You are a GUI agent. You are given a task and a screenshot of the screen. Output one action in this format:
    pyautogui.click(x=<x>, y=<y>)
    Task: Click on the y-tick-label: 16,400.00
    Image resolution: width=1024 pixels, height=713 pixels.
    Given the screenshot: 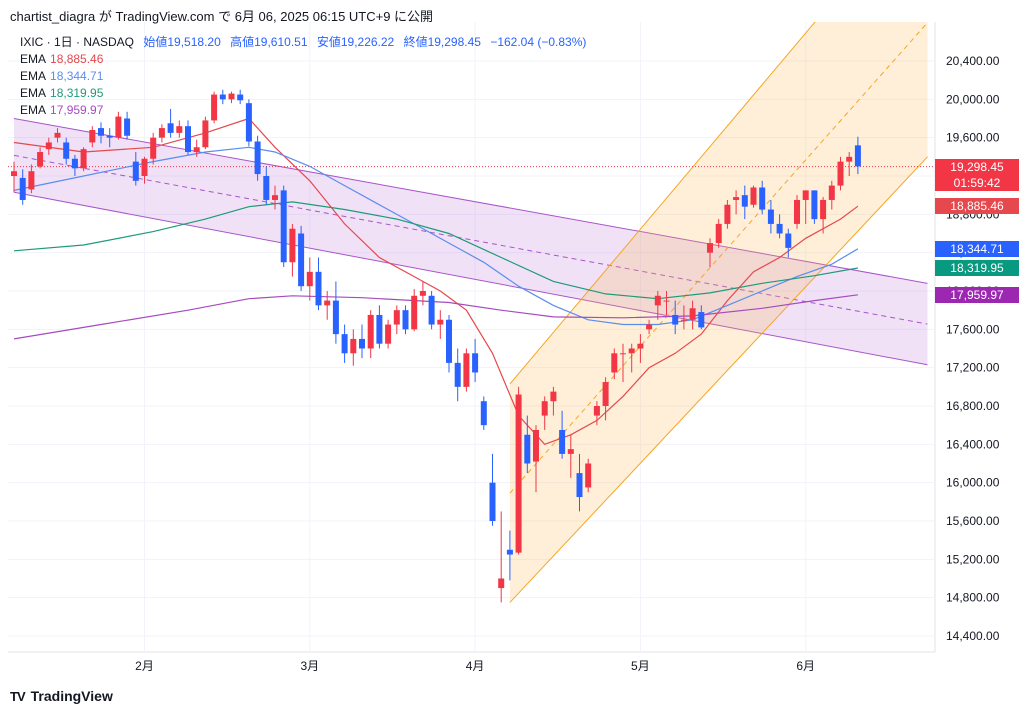 What is the action you would take?
    pyautogui.click(x=973, y=444)
    